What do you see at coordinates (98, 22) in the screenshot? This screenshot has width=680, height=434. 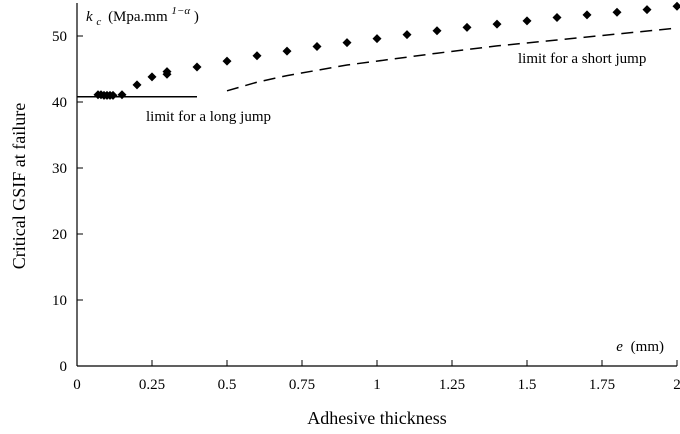 I see `y-unit-subscript: c` at bounding box center [98, 22].